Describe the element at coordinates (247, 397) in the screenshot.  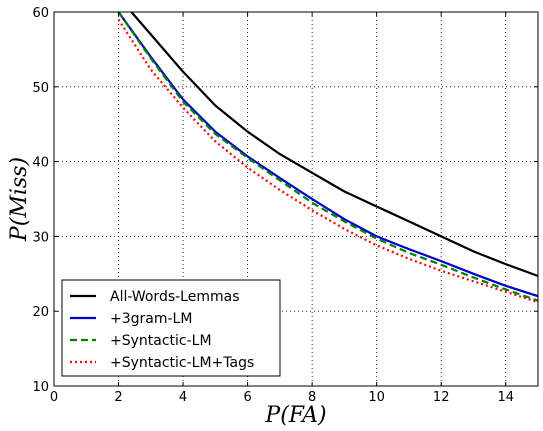
I see `x-tick-label: 6` at that location.